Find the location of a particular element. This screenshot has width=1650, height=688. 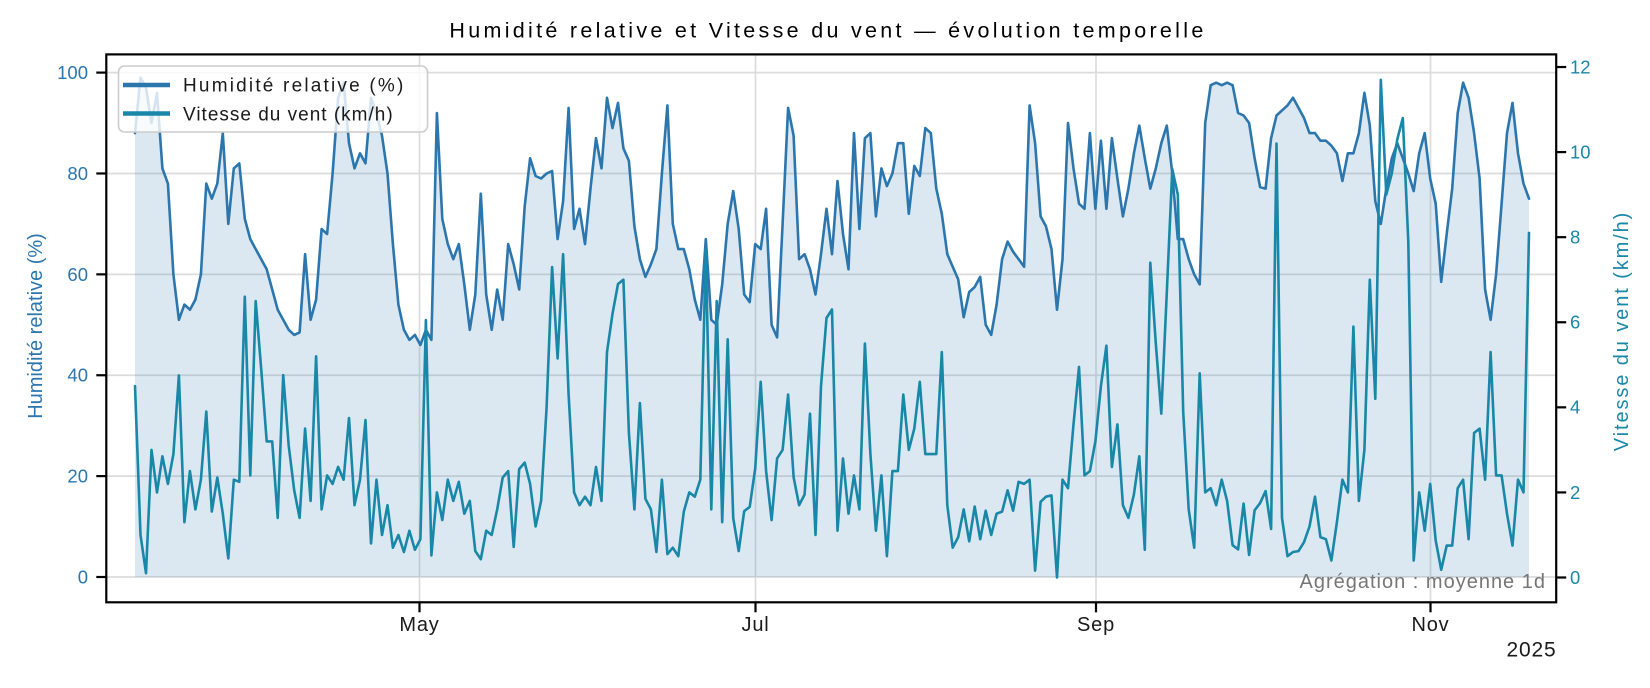

svg-text: 40 is located at coordinates (77, 375).